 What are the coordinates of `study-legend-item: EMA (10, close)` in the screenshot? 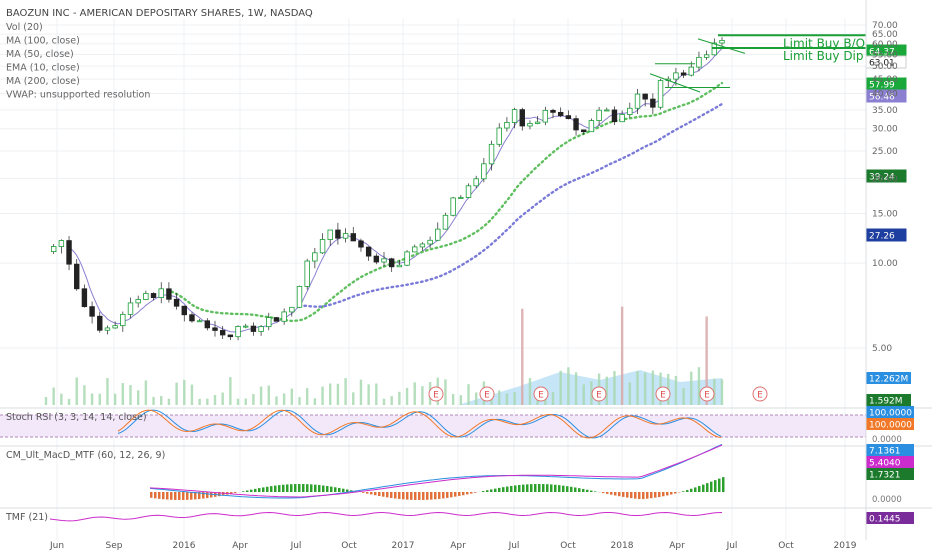 It's located at (43, 68).